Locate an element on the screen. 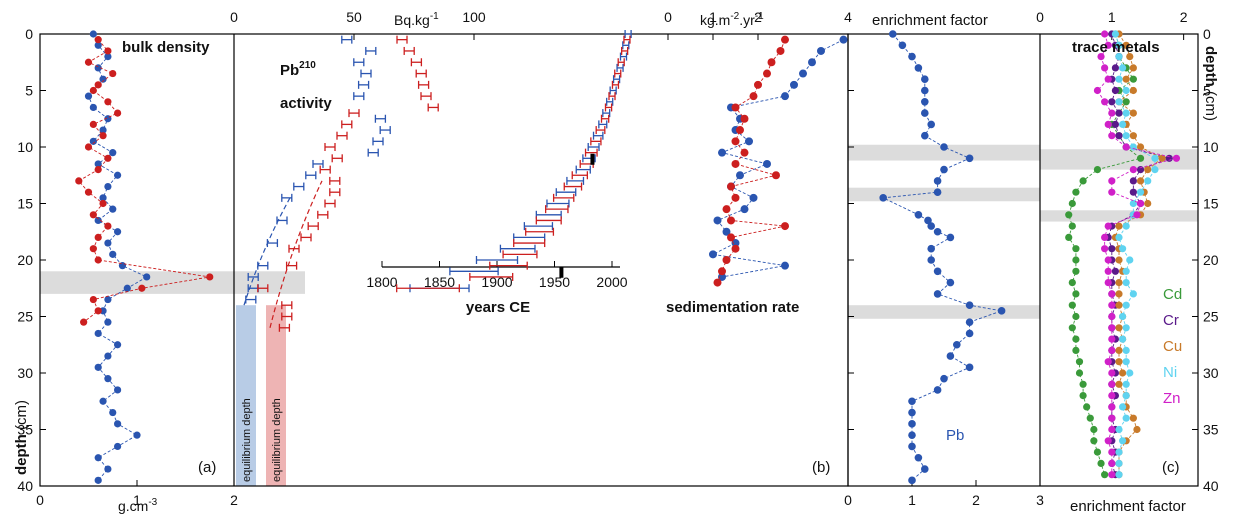  panel-title-trace-metals: trace metals is located at coordinates (1116, 47).